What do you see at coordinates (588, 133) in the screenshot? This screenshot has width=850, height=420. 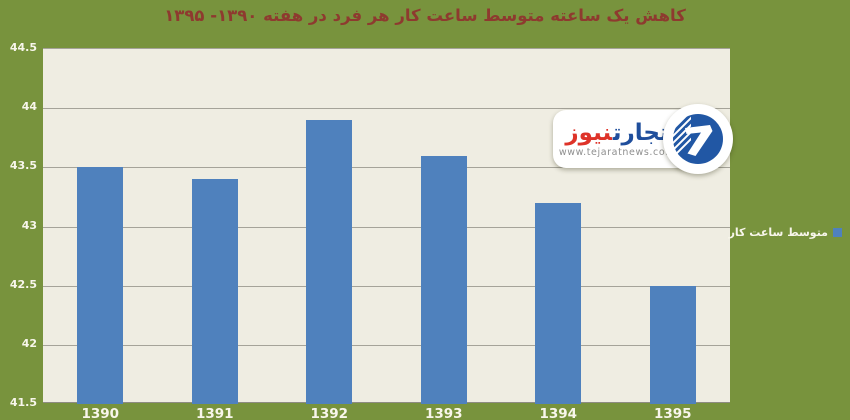 I see `brand-word-news: نیوز` at bounding box center [588, 133].